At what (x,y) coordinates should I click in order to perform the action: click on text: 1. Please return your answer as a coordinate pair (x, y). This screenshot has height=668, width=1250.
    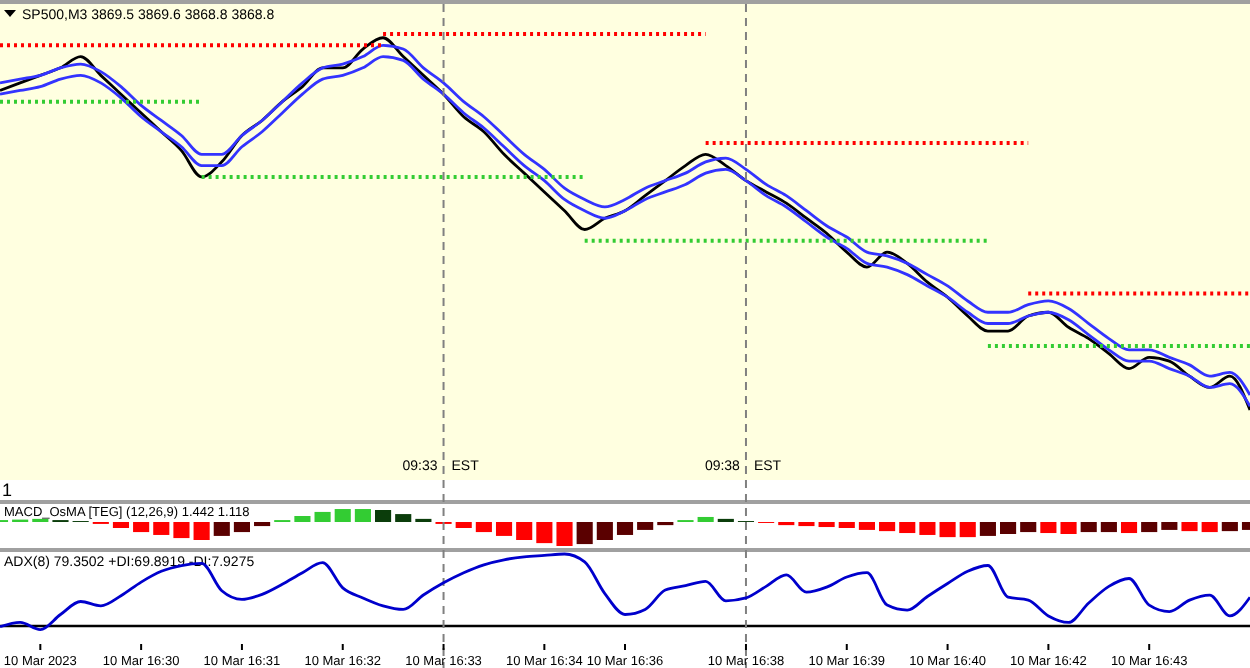
    Looking at the image, I should click on (7, 490).